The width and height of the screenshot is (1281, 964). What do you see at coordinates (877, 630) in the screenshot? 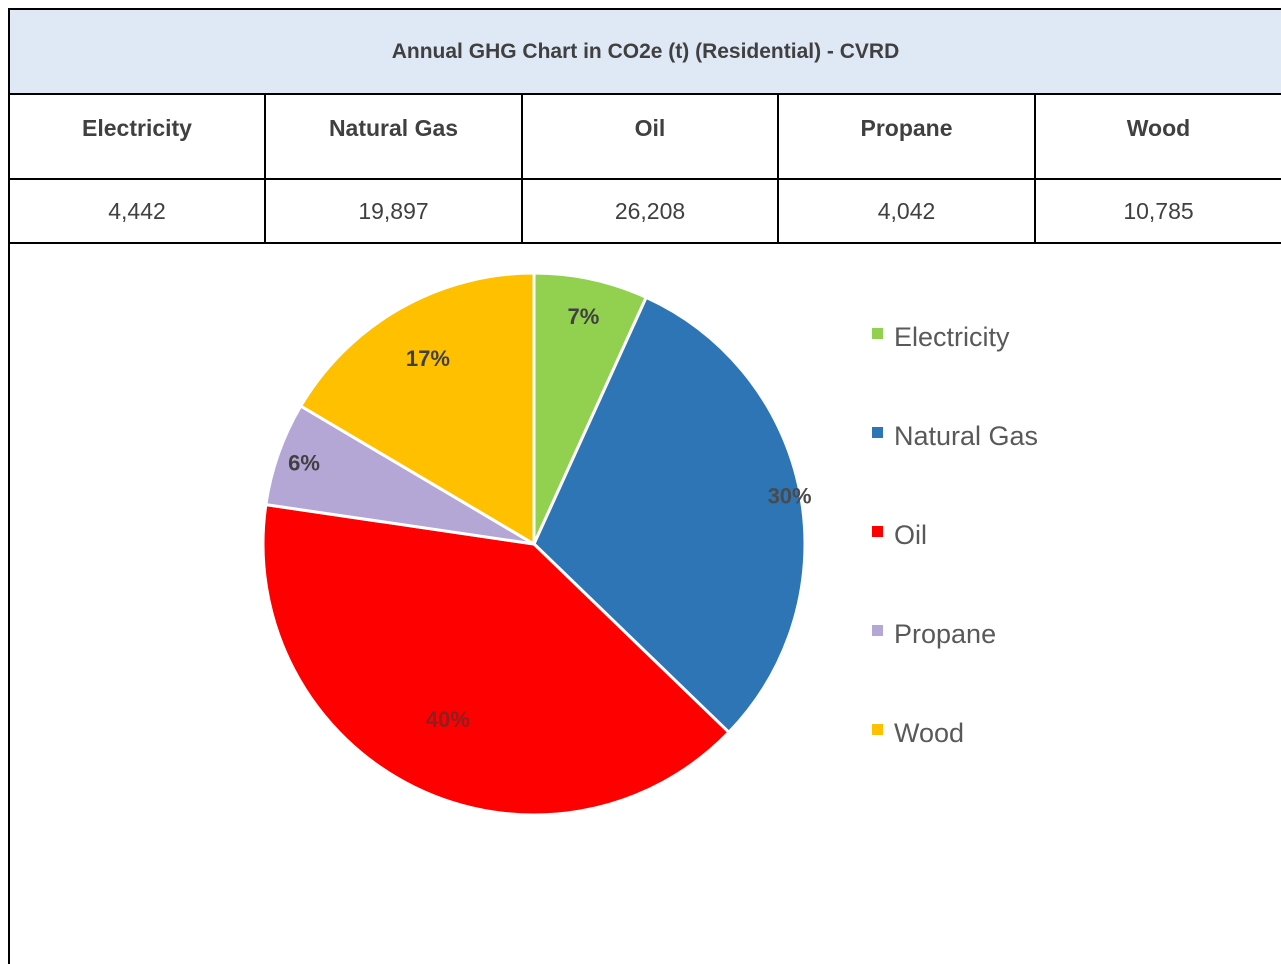
I see `legend-swatch-propane` at bounding box center [877, 630].